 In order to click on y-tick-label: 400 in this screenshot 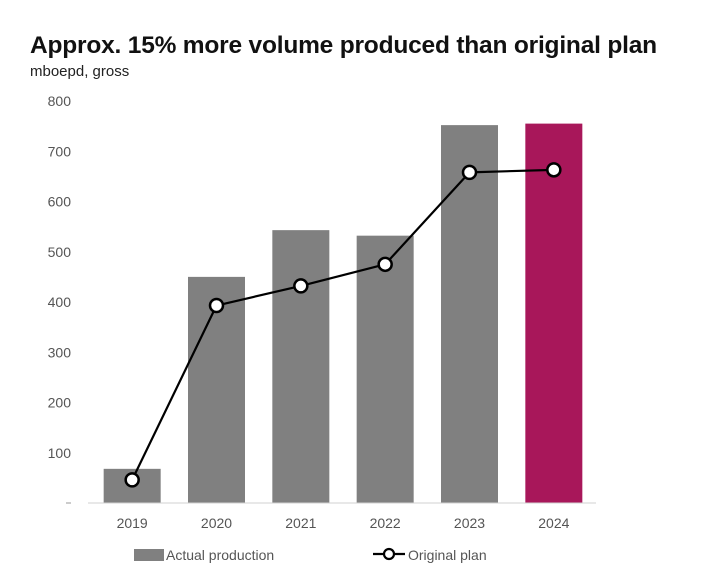, I will do `click(60, 302)`.